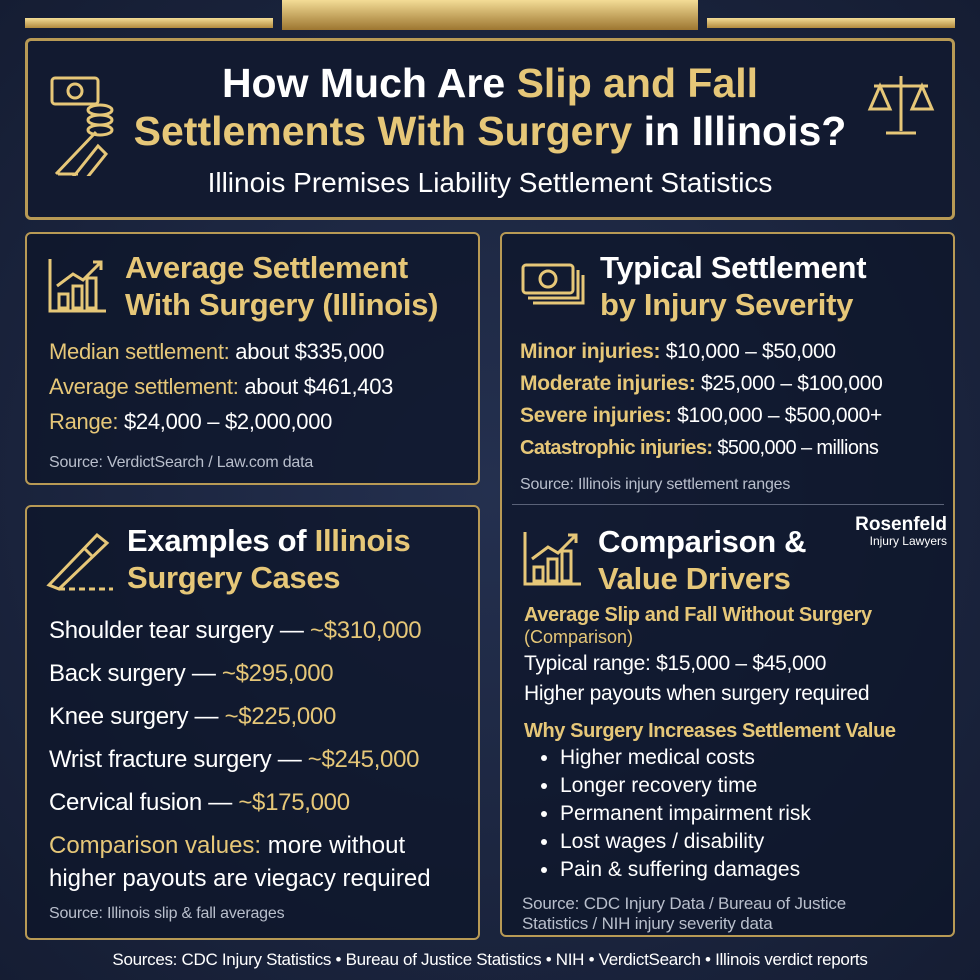 This screenshot has height=980, width=980. I want to click on money-icon, so click(82, 126).